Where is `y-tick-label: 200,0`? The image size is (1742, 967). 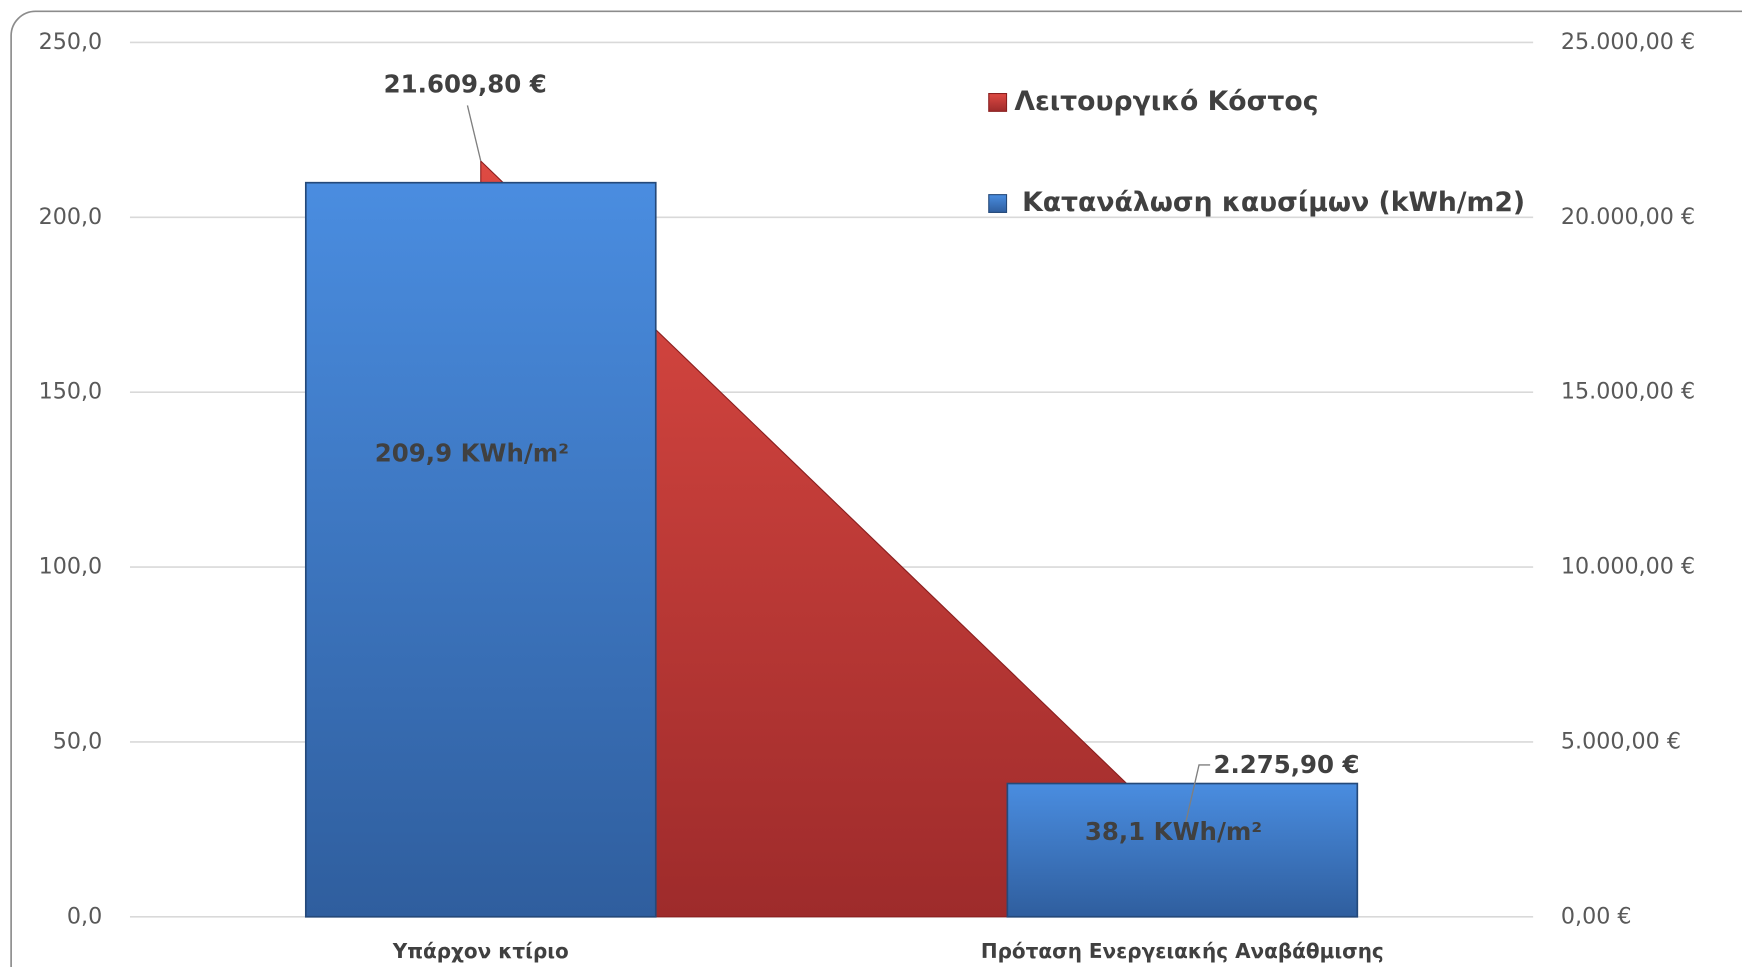 y-tick-label: 200,0 is located at coordinates (71, 217).